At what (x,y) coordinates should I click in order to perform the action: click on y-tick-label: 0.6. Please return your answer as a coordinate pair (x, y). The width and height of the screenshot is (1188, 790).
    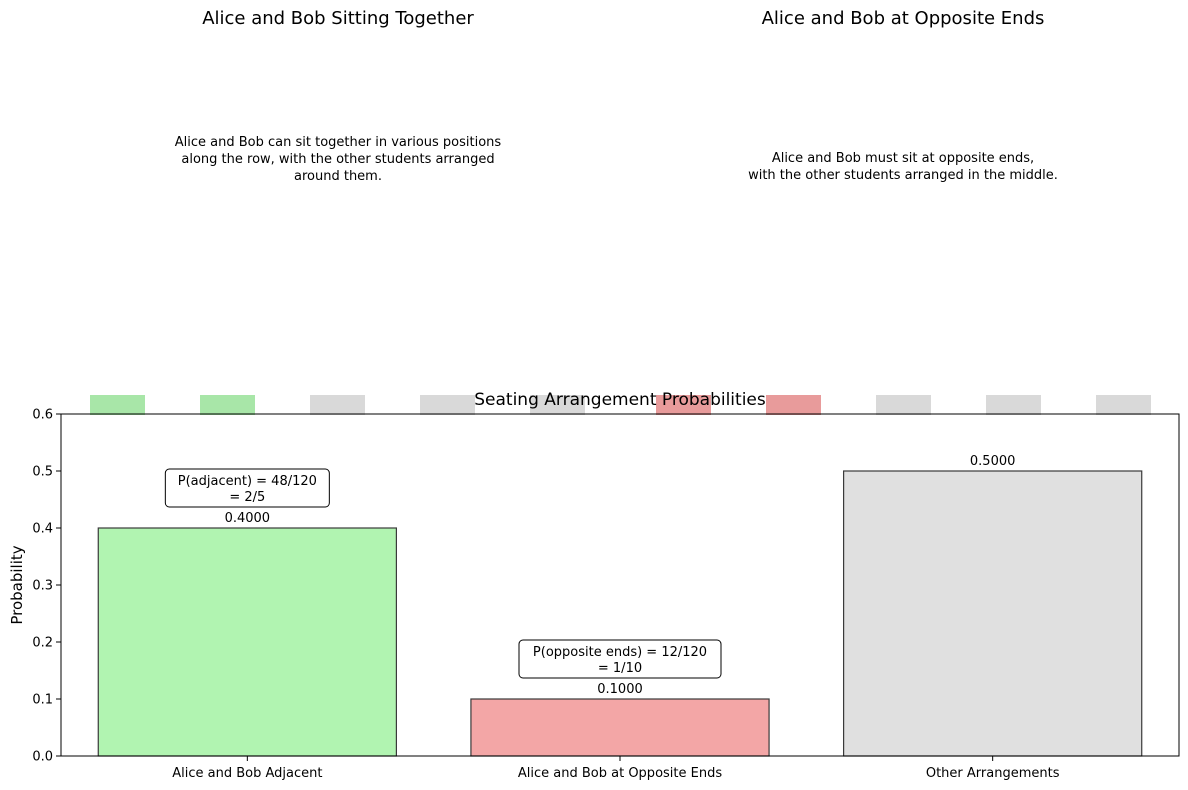
    Looking at the image, I should click on (42, 415).